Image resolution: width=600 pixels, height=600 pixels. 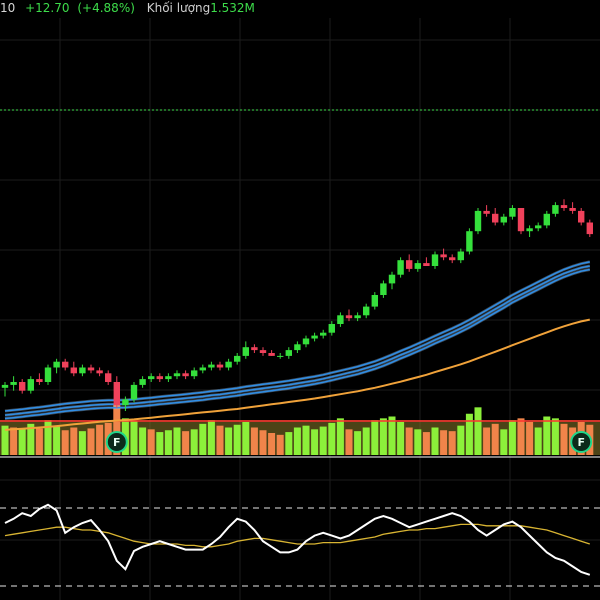 I want to click on oscillator-line, so click(x=297, y=539).